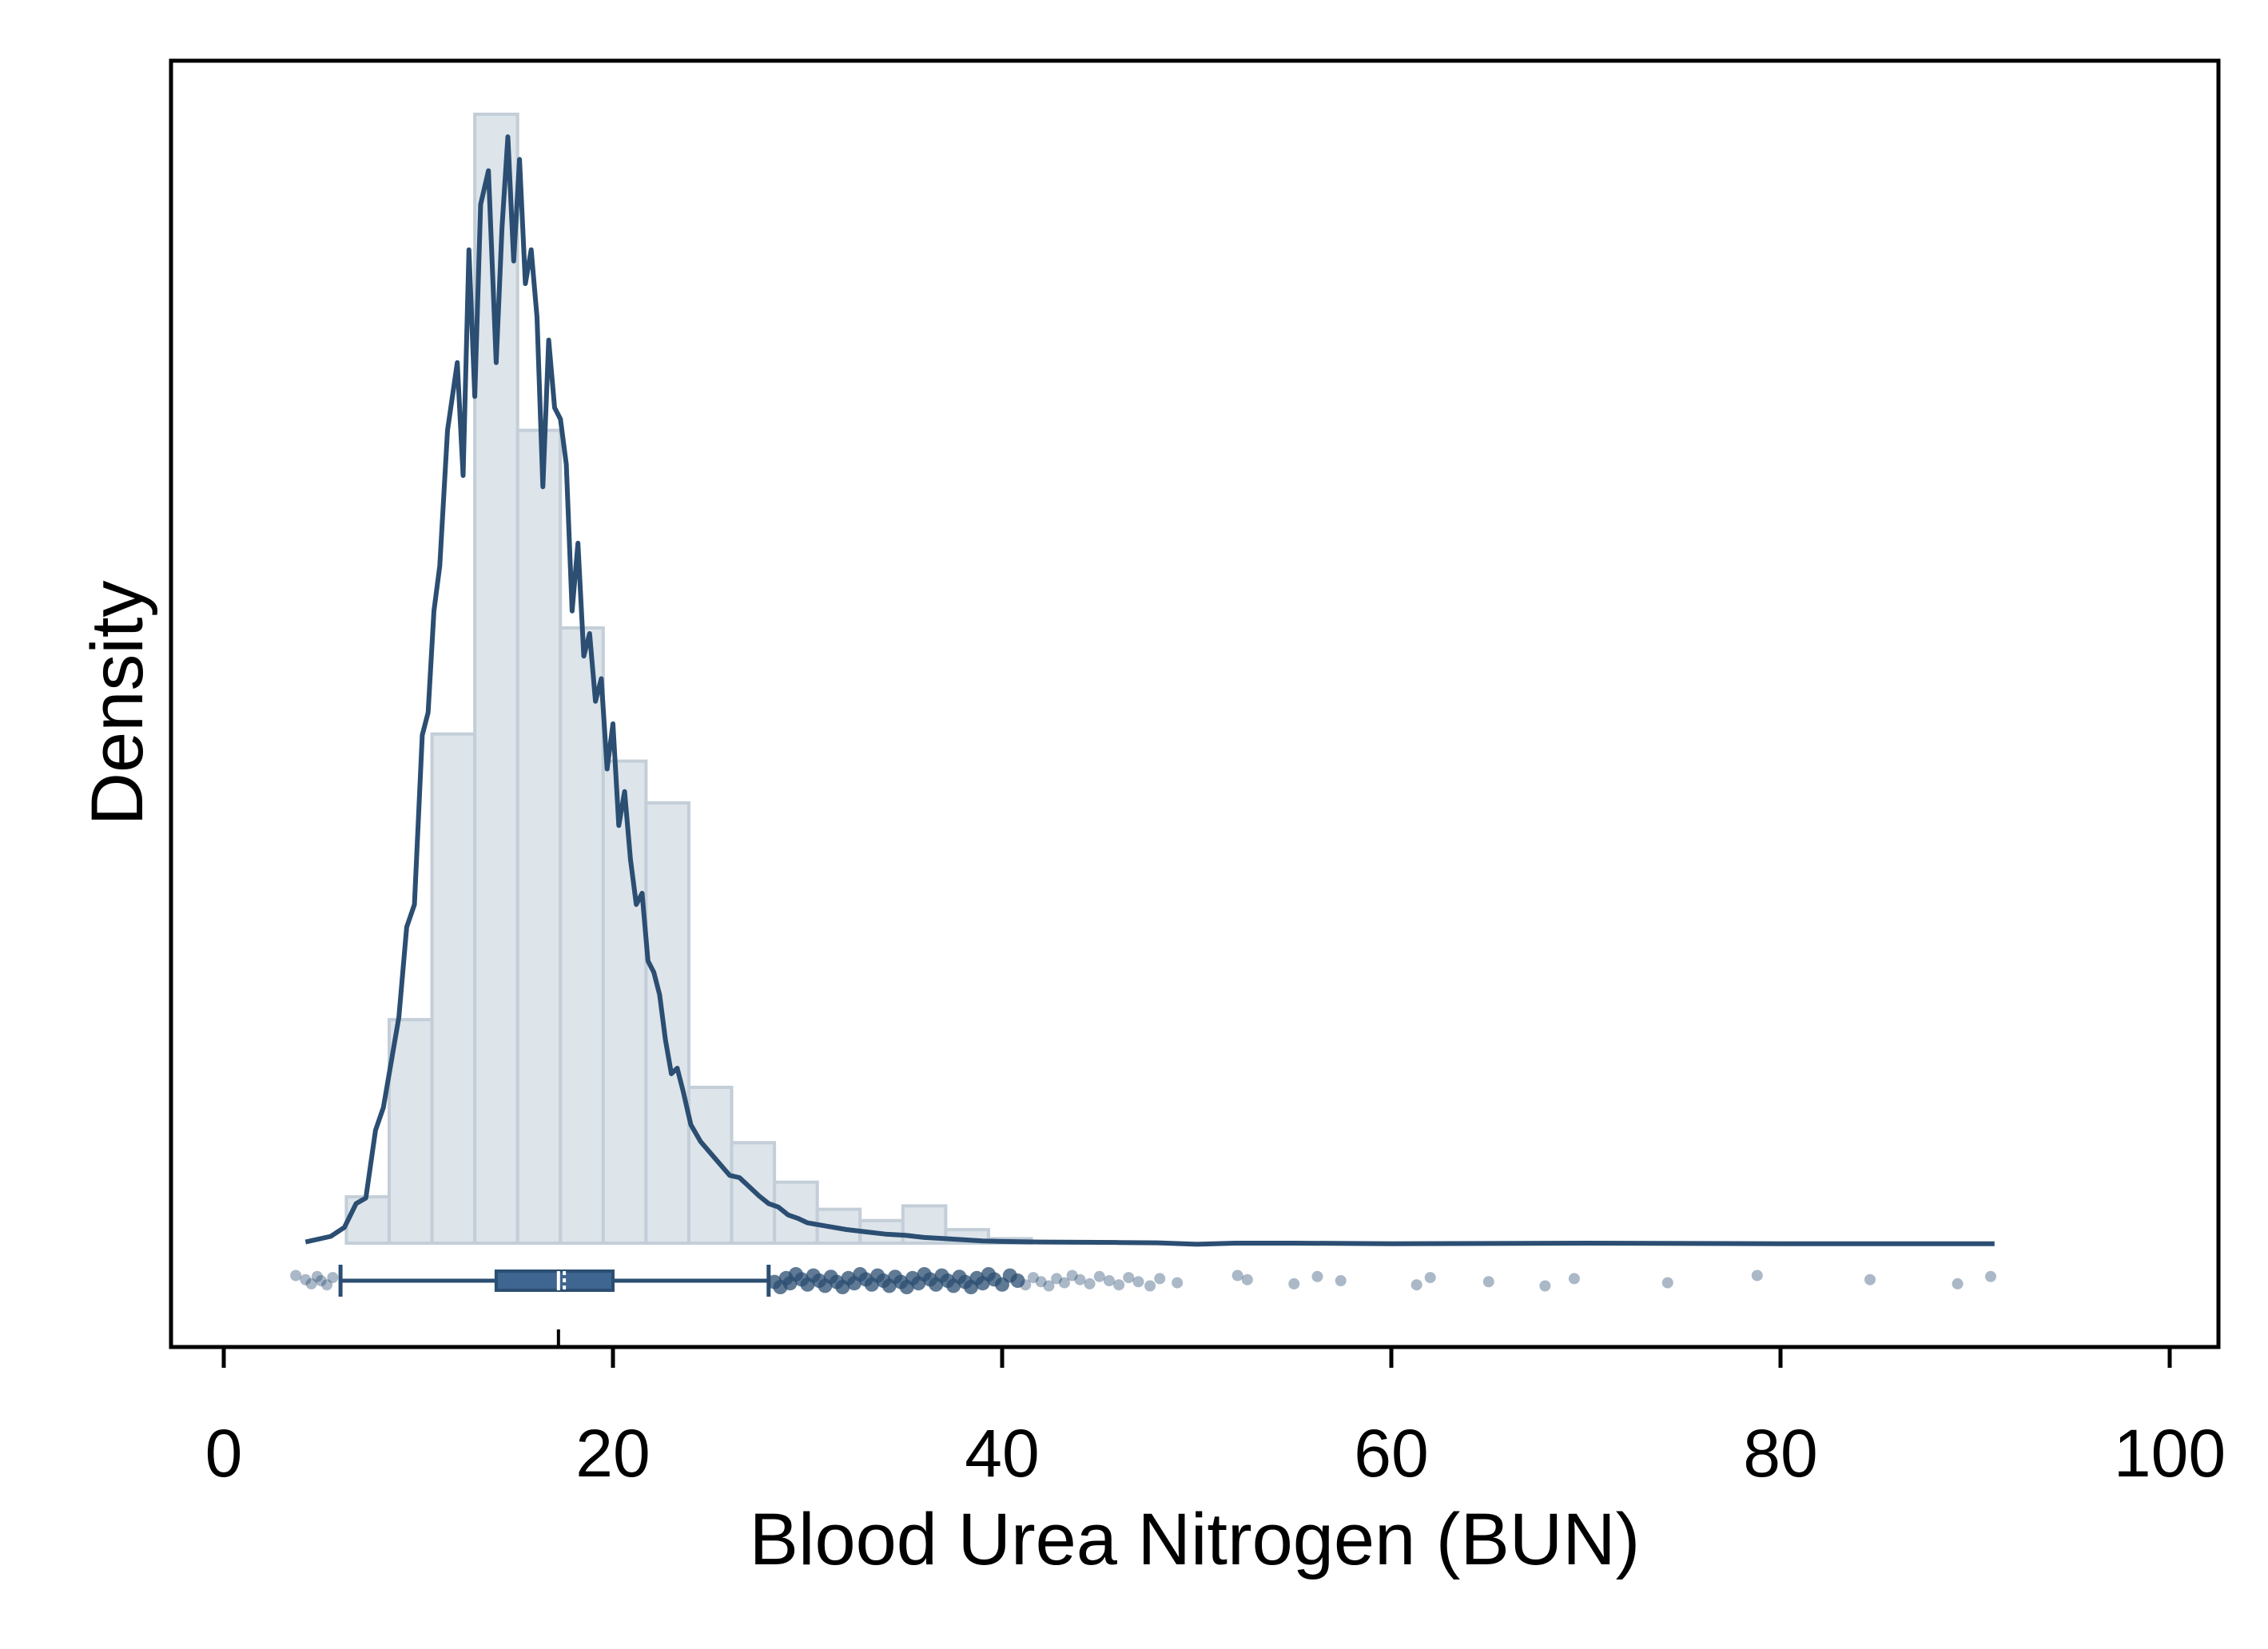 This screenshot has width=2268, height=1649. I want to click on x-tick-label-100: 100, so click(2170, 1453).